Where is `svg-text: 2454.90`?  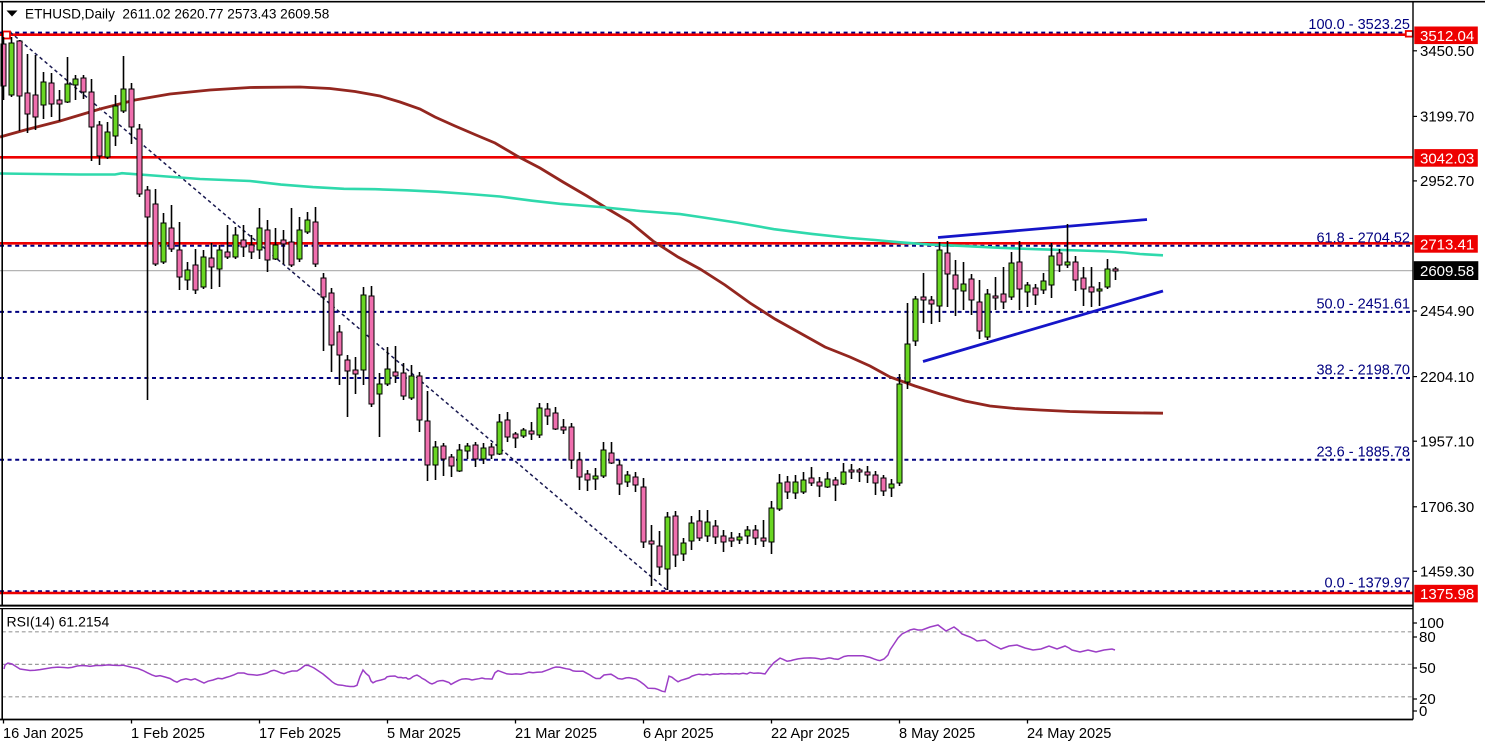 svg-text: 2454.90 is located at coordinates (1447, 311).